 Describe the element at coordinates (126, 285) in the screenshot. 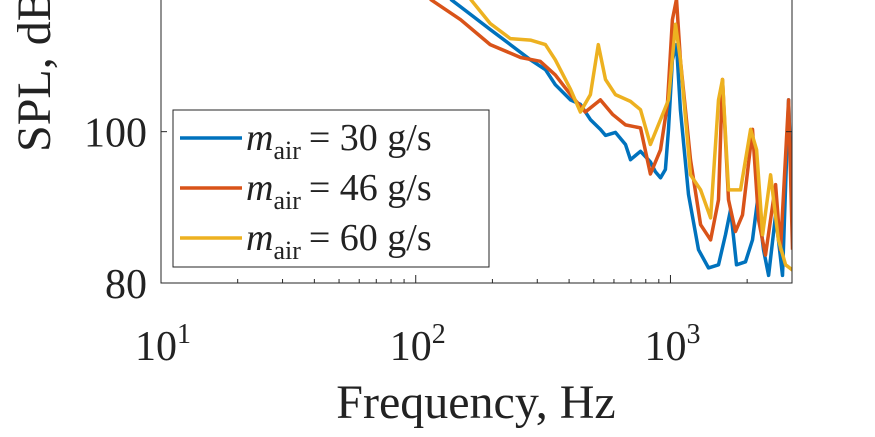

I see `y-tick-label: 80` at that location.